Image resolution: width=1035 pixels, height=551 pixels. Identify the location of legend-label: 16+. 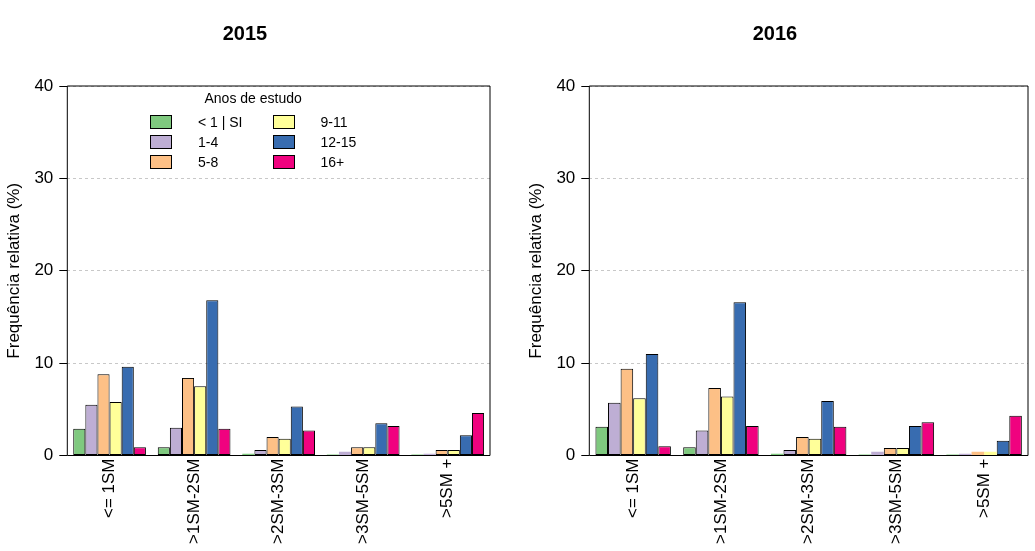
(332, 162).